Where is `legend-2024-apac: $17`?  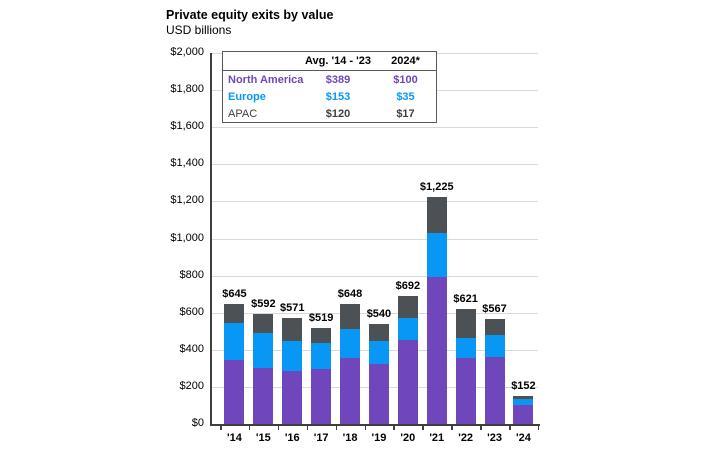 legend-2024-apac: $17 is located at coordinates (405, 113).